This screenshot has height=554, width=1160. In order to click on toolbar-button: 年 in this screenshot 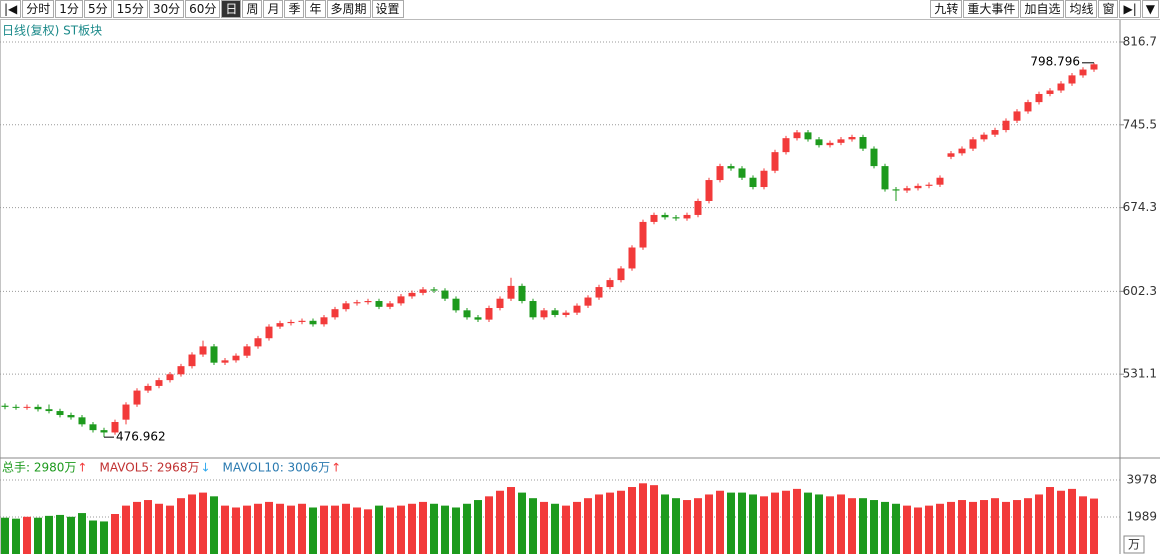, I will do `click(315, 9)`.